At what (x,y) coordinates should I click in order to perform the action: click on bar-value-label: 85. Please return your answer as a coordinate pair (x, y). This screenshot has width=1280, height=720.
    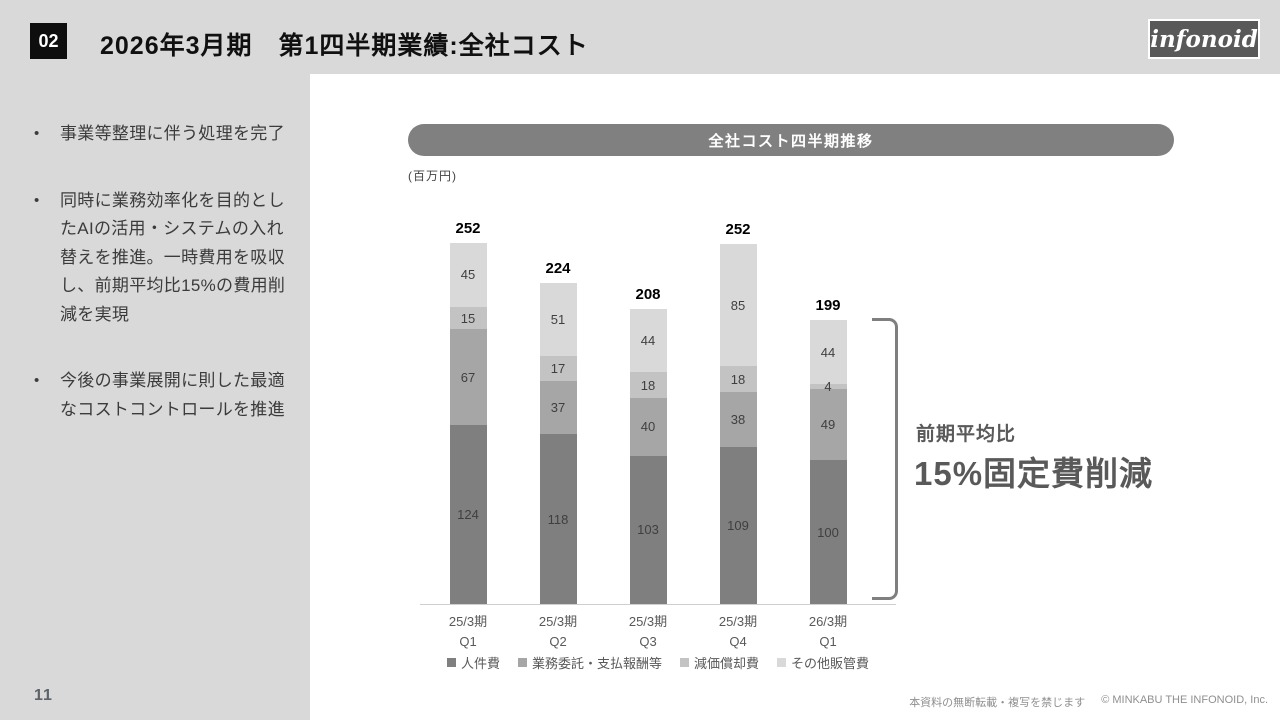
    Looking at the image, I should click on (738, 305).